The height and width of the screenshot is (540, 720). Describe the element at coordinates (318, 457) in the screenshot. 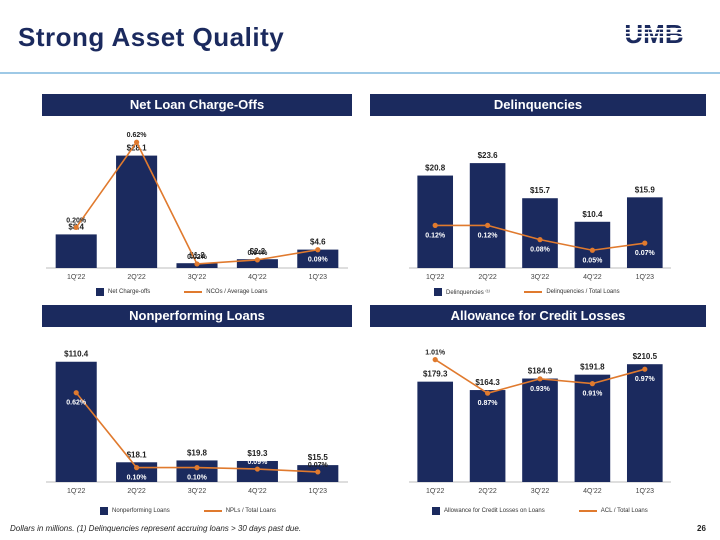

I see `bar-value-label: $15.5` at that location.